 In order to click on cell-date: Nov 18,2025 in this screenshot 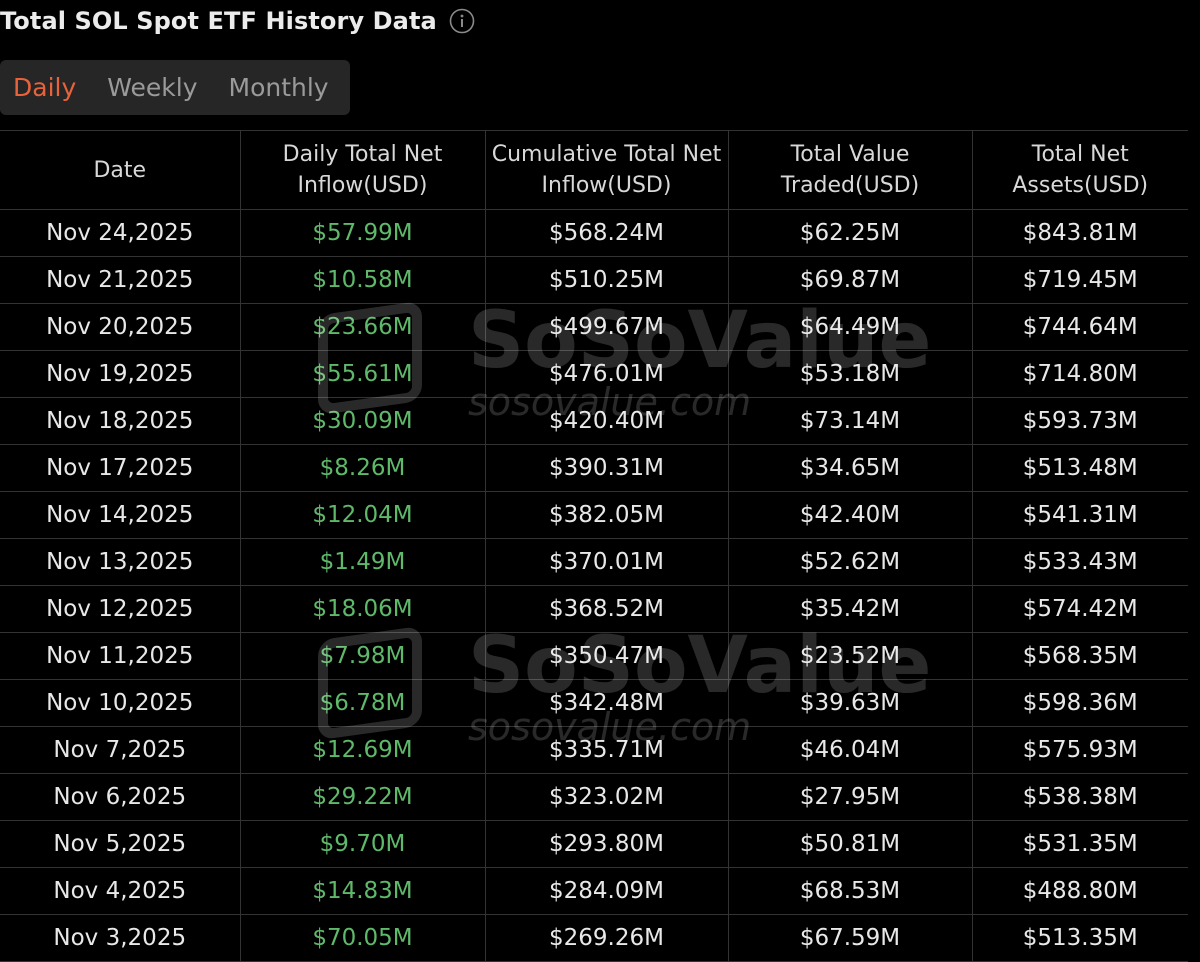, I will do `click(120, 421)`.